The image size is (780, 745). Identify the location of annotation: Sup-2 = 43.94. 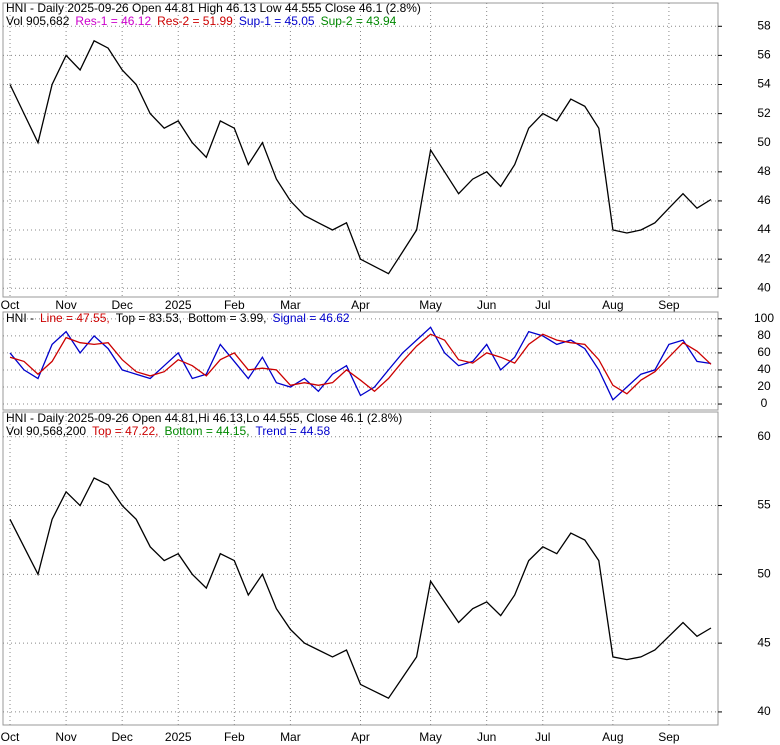
(359, 21).